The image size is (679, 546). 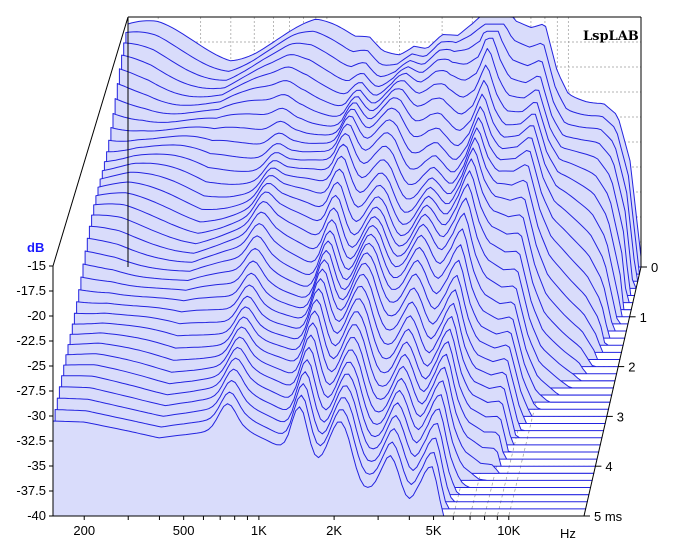 What do you see at coordinates (608, 516) in the screenshot?
I see `z-tick-label: 5 ms` at bounding box center [608, 516].